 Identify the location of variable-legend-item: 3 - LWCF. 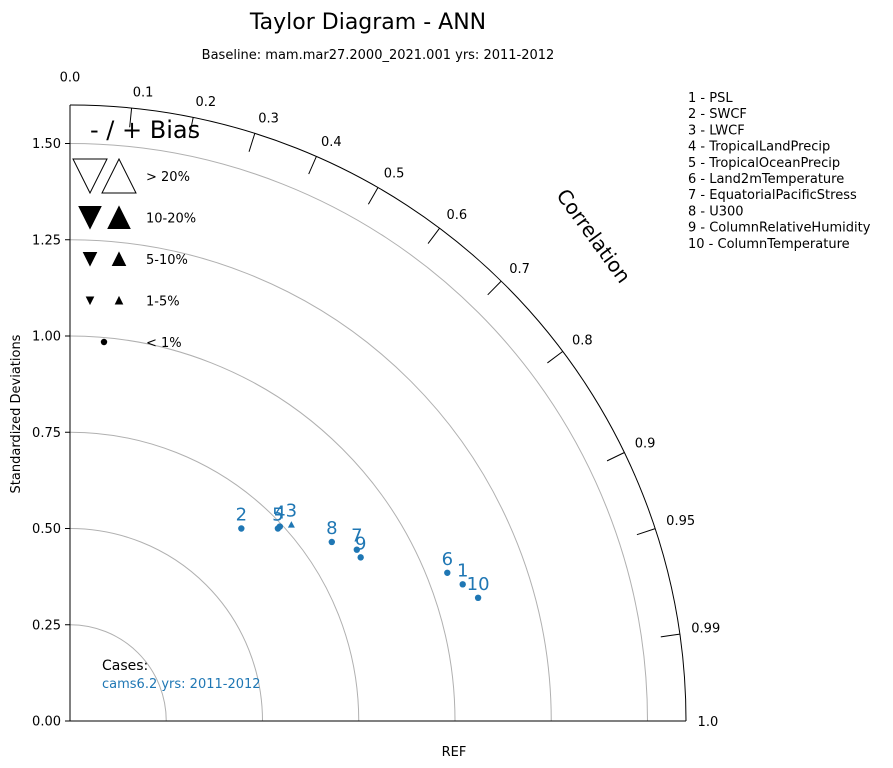
(716, 130).